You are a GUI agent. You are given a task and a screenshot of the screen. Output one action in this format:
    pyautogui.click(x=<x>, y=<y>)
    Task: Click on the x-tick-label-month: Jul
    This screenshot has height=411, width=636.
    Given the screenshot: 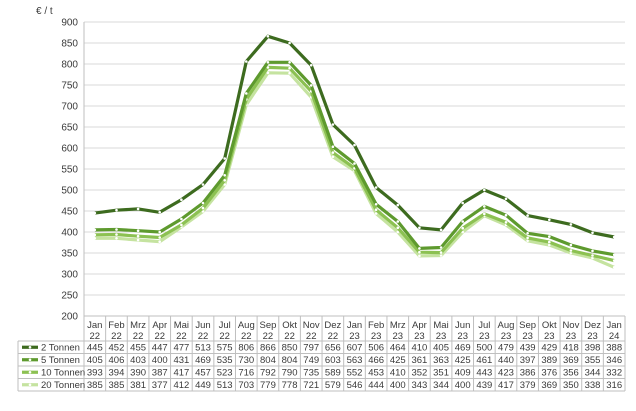 What is the action you would take?
    pyautogui.click(x=484, y=325)
    